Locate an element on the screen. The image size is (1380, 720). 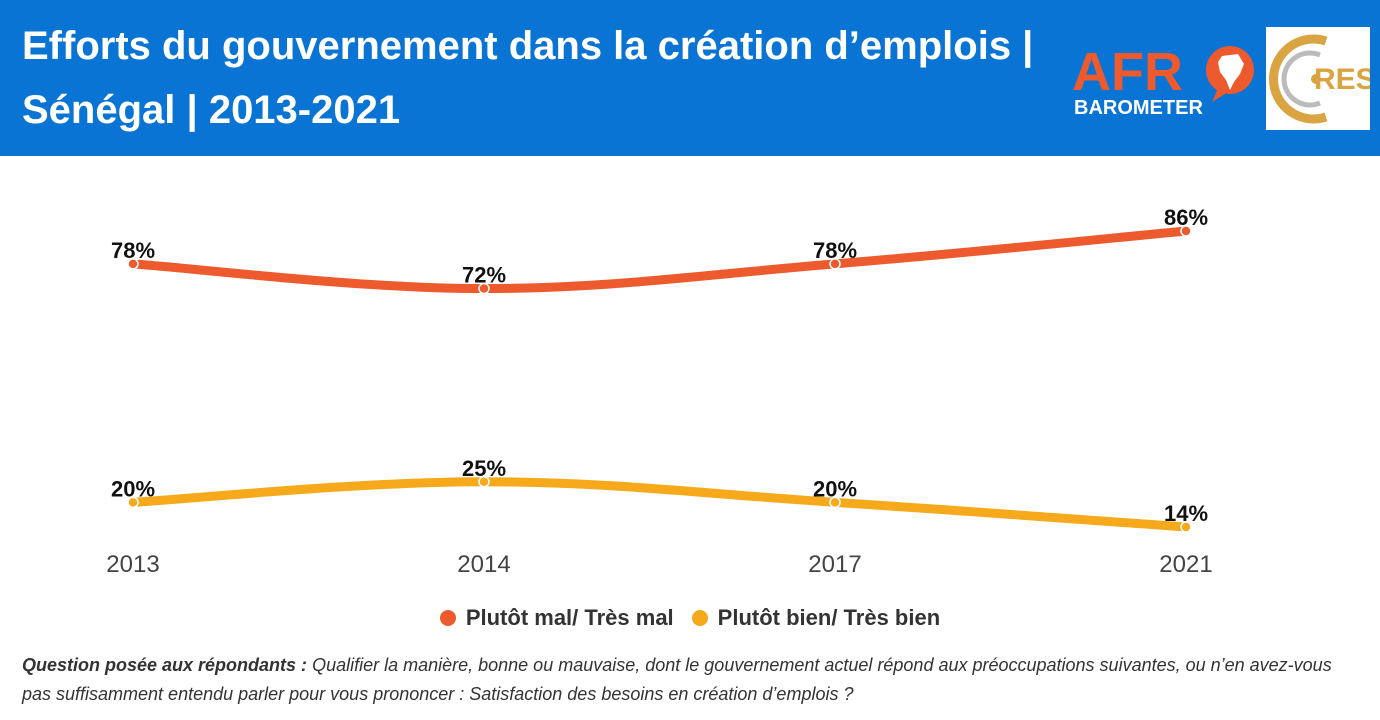
x-tick-label: 2013 is located at coordinates (132, 564).